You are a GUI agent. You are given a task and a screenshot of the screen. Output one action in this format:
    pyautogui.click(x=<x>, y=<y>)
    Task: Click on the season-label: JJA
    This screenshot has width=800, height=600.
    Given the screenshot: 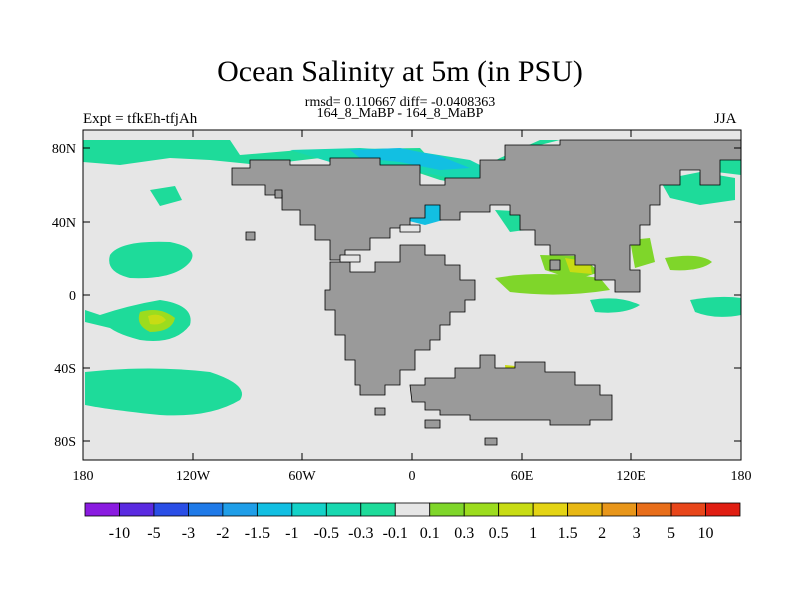 What is the action you would take?
    pyautogui.click(x=725, y=119)
    